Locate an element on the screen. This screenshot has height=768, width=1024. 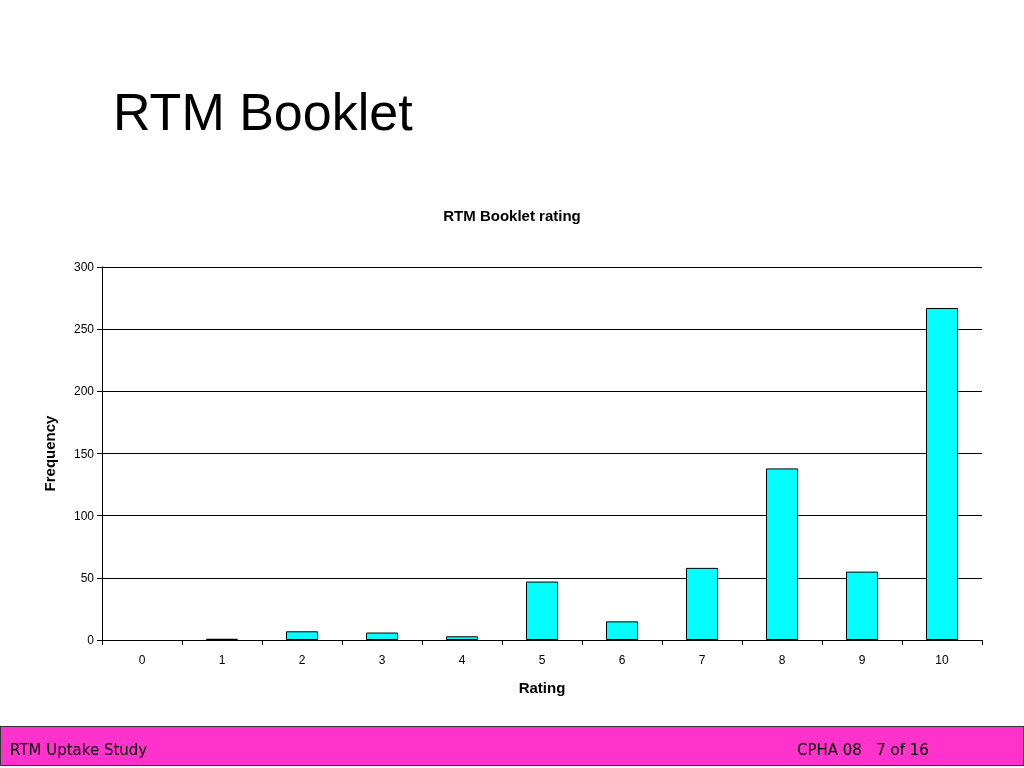
text: RTM Uptake Study is located at coordinates (79, 750).